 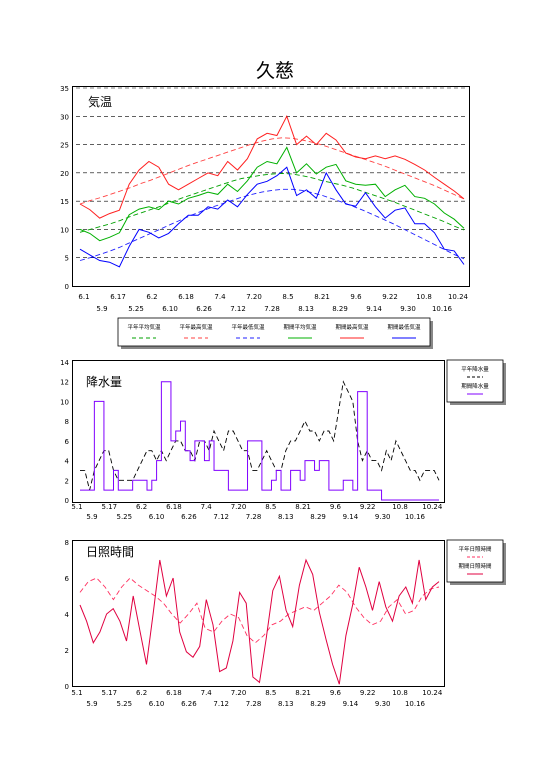 I want to click on y-tick-label: 6, so click(x=67, y=442).